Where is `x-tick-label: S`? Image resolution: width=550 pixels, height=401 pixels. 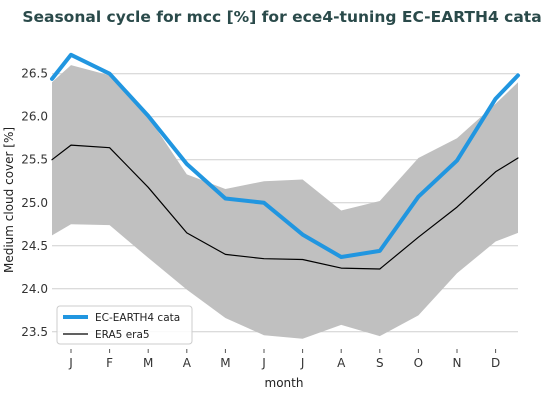
x-tick-label: S is located at coordinates (380, 363).